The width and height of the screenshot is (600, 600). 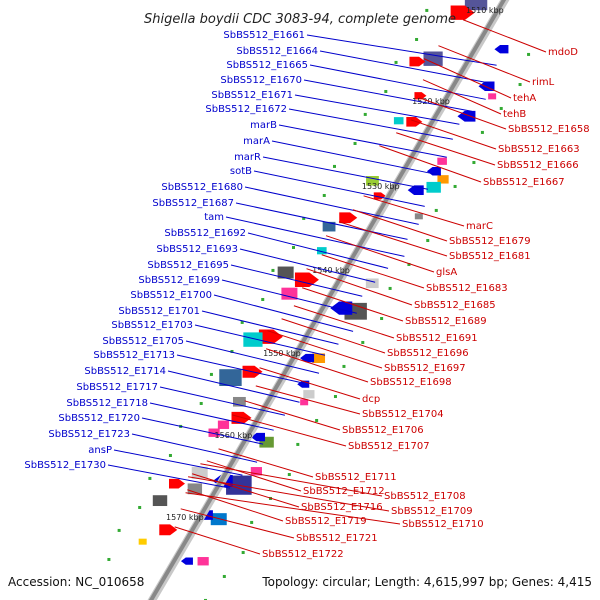 What do you see at coordinates (261, 80) in the screenshot?
I see `gene-label-left: SbBS512_E1670` at bounding box center [261, 80].